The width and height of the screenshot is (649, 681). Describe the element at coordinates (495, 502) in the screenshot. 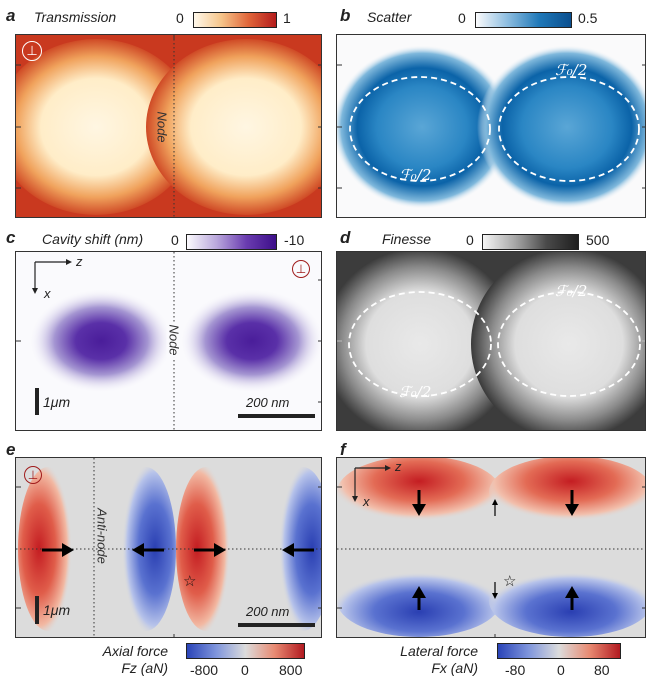

I see `panel-f-small-arrowhead-up` at that location.